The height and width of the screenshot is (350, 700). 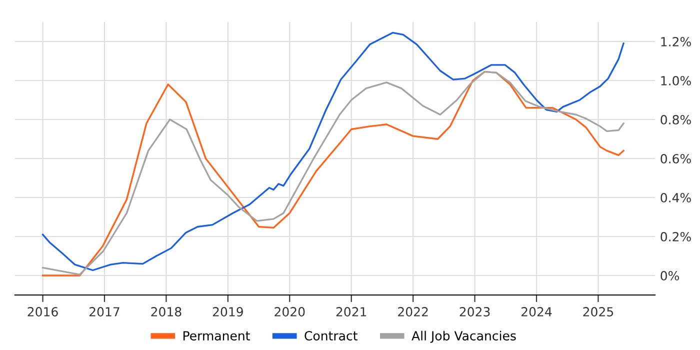 I want to click on x-tick-label: 2021, so click(x=351, y=311).